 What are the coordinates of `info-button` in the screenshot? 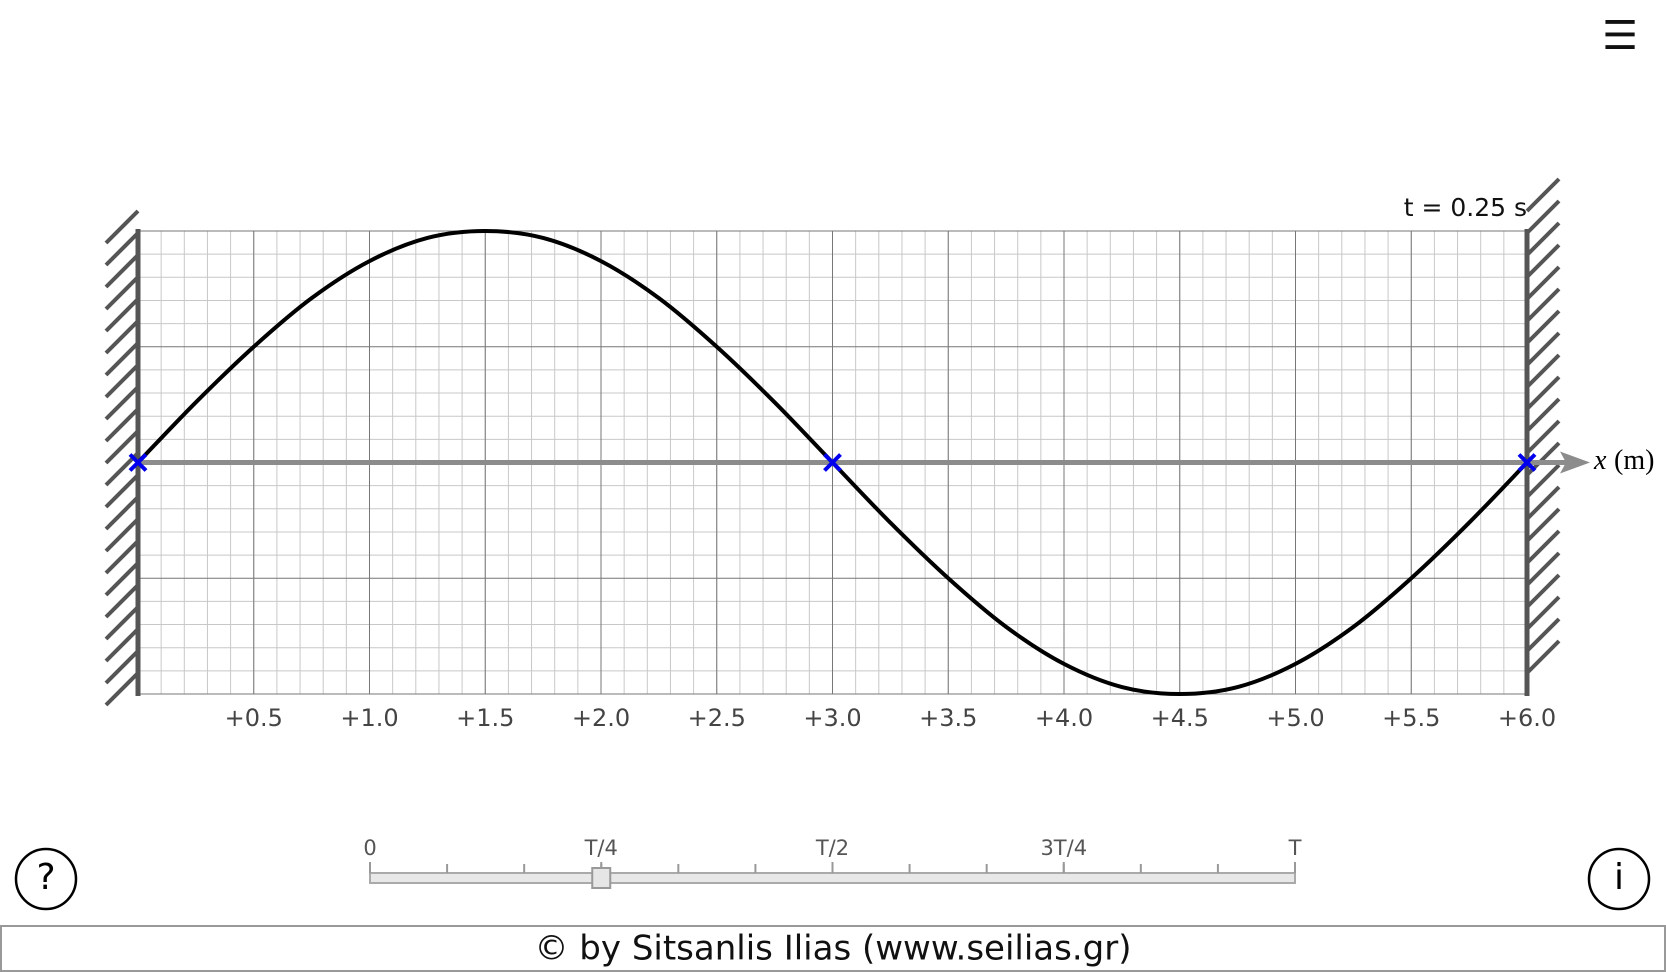 It's located at (1619, 879).